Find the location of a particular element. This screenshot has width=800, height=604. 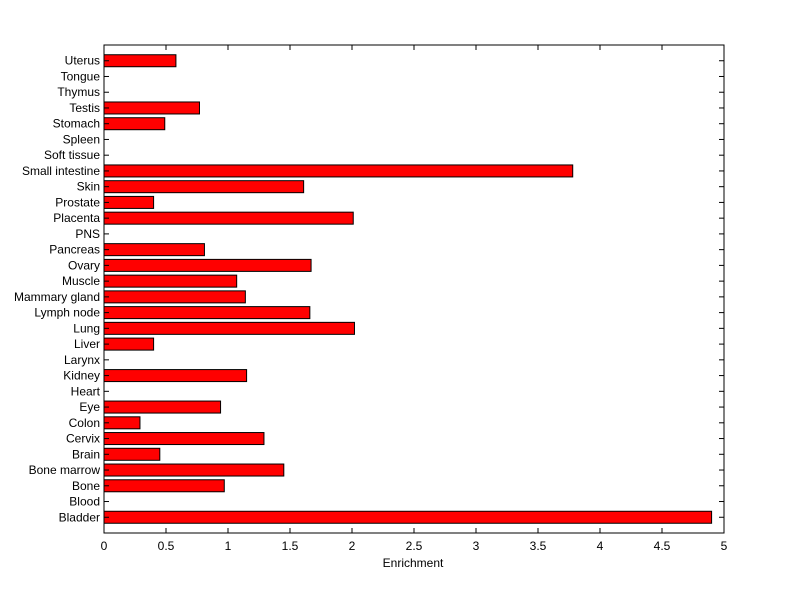

bar-bladder is located at coordinates (408, 517).